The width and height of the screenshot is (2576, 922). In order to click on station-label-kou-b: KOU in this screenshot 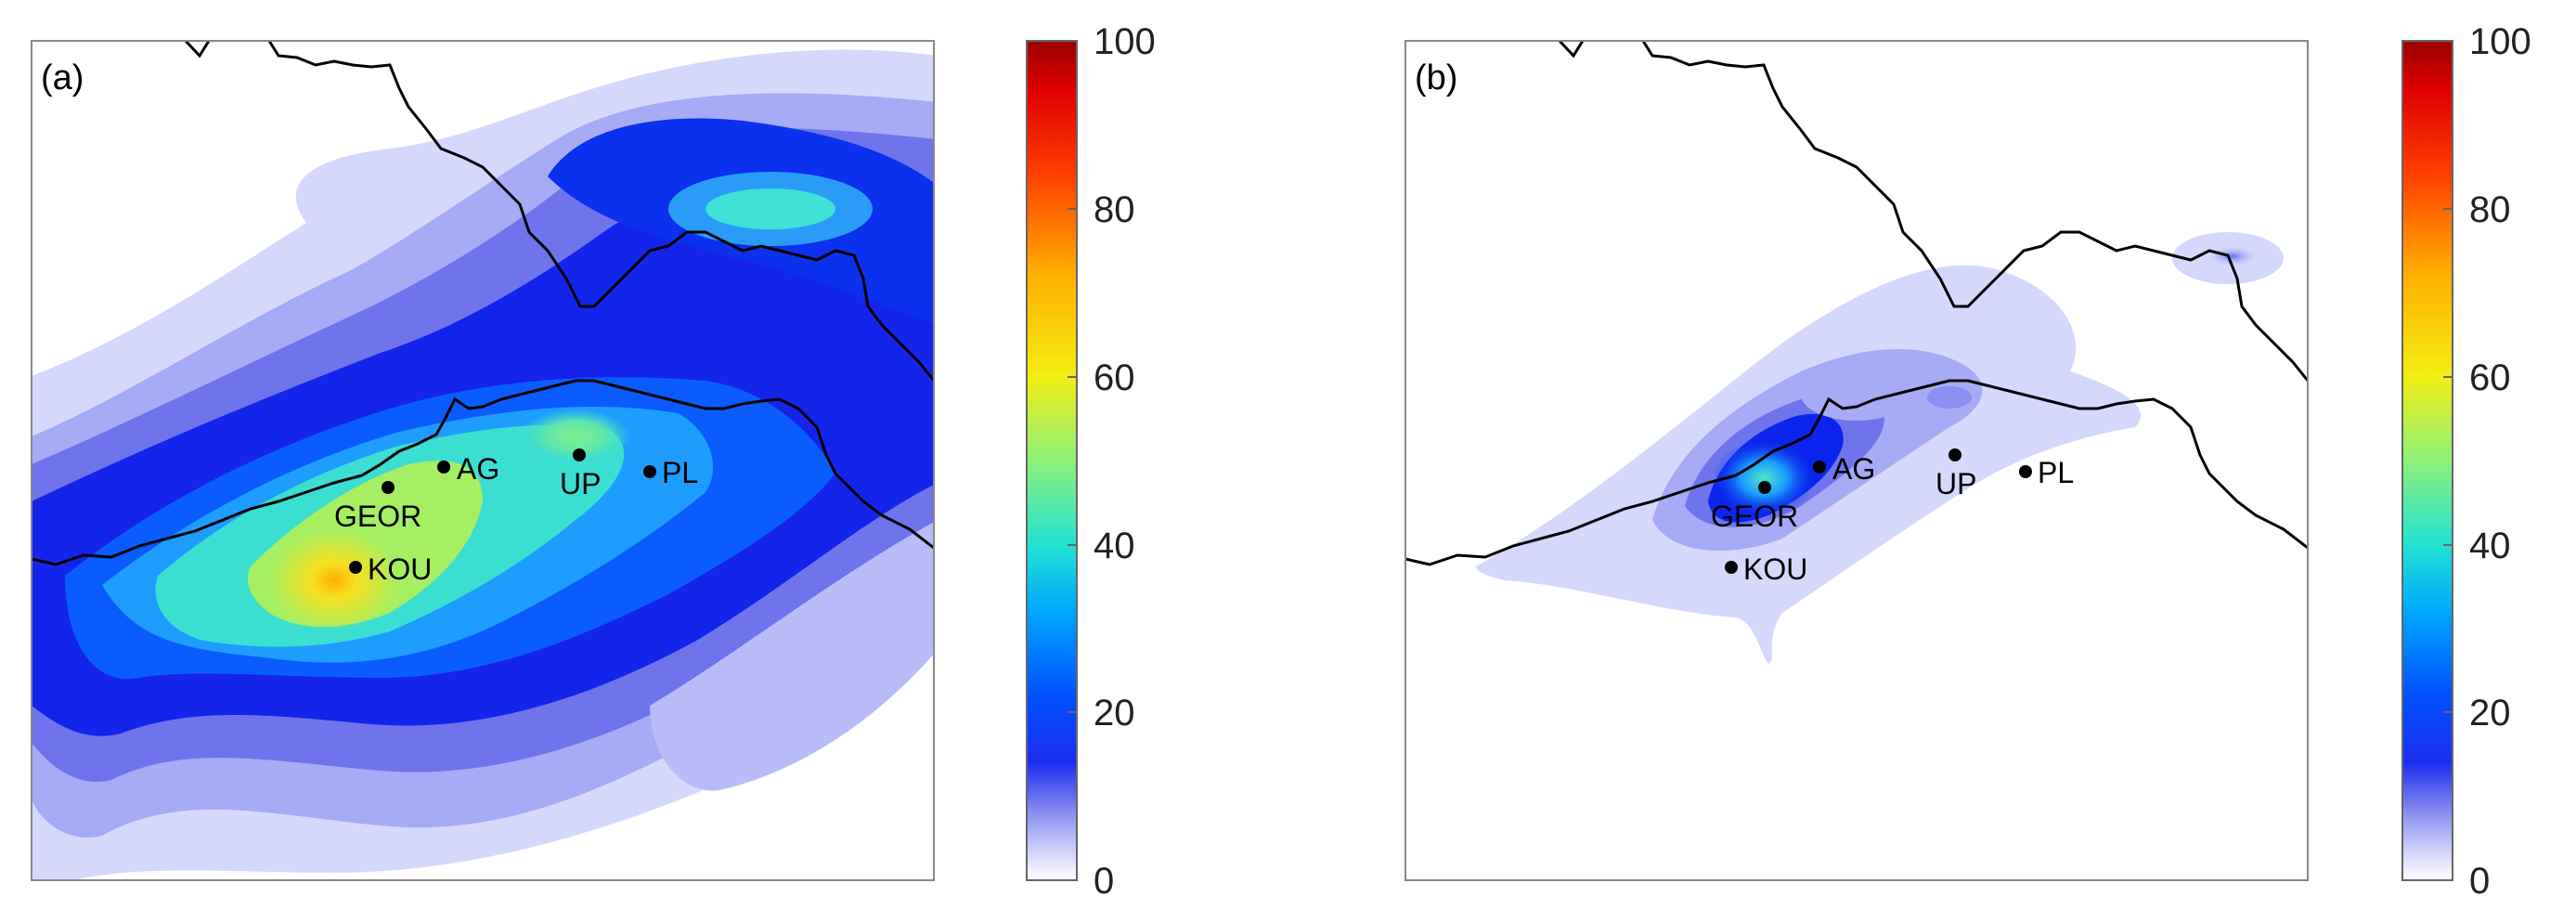, I will do `click(1775, 569)`.